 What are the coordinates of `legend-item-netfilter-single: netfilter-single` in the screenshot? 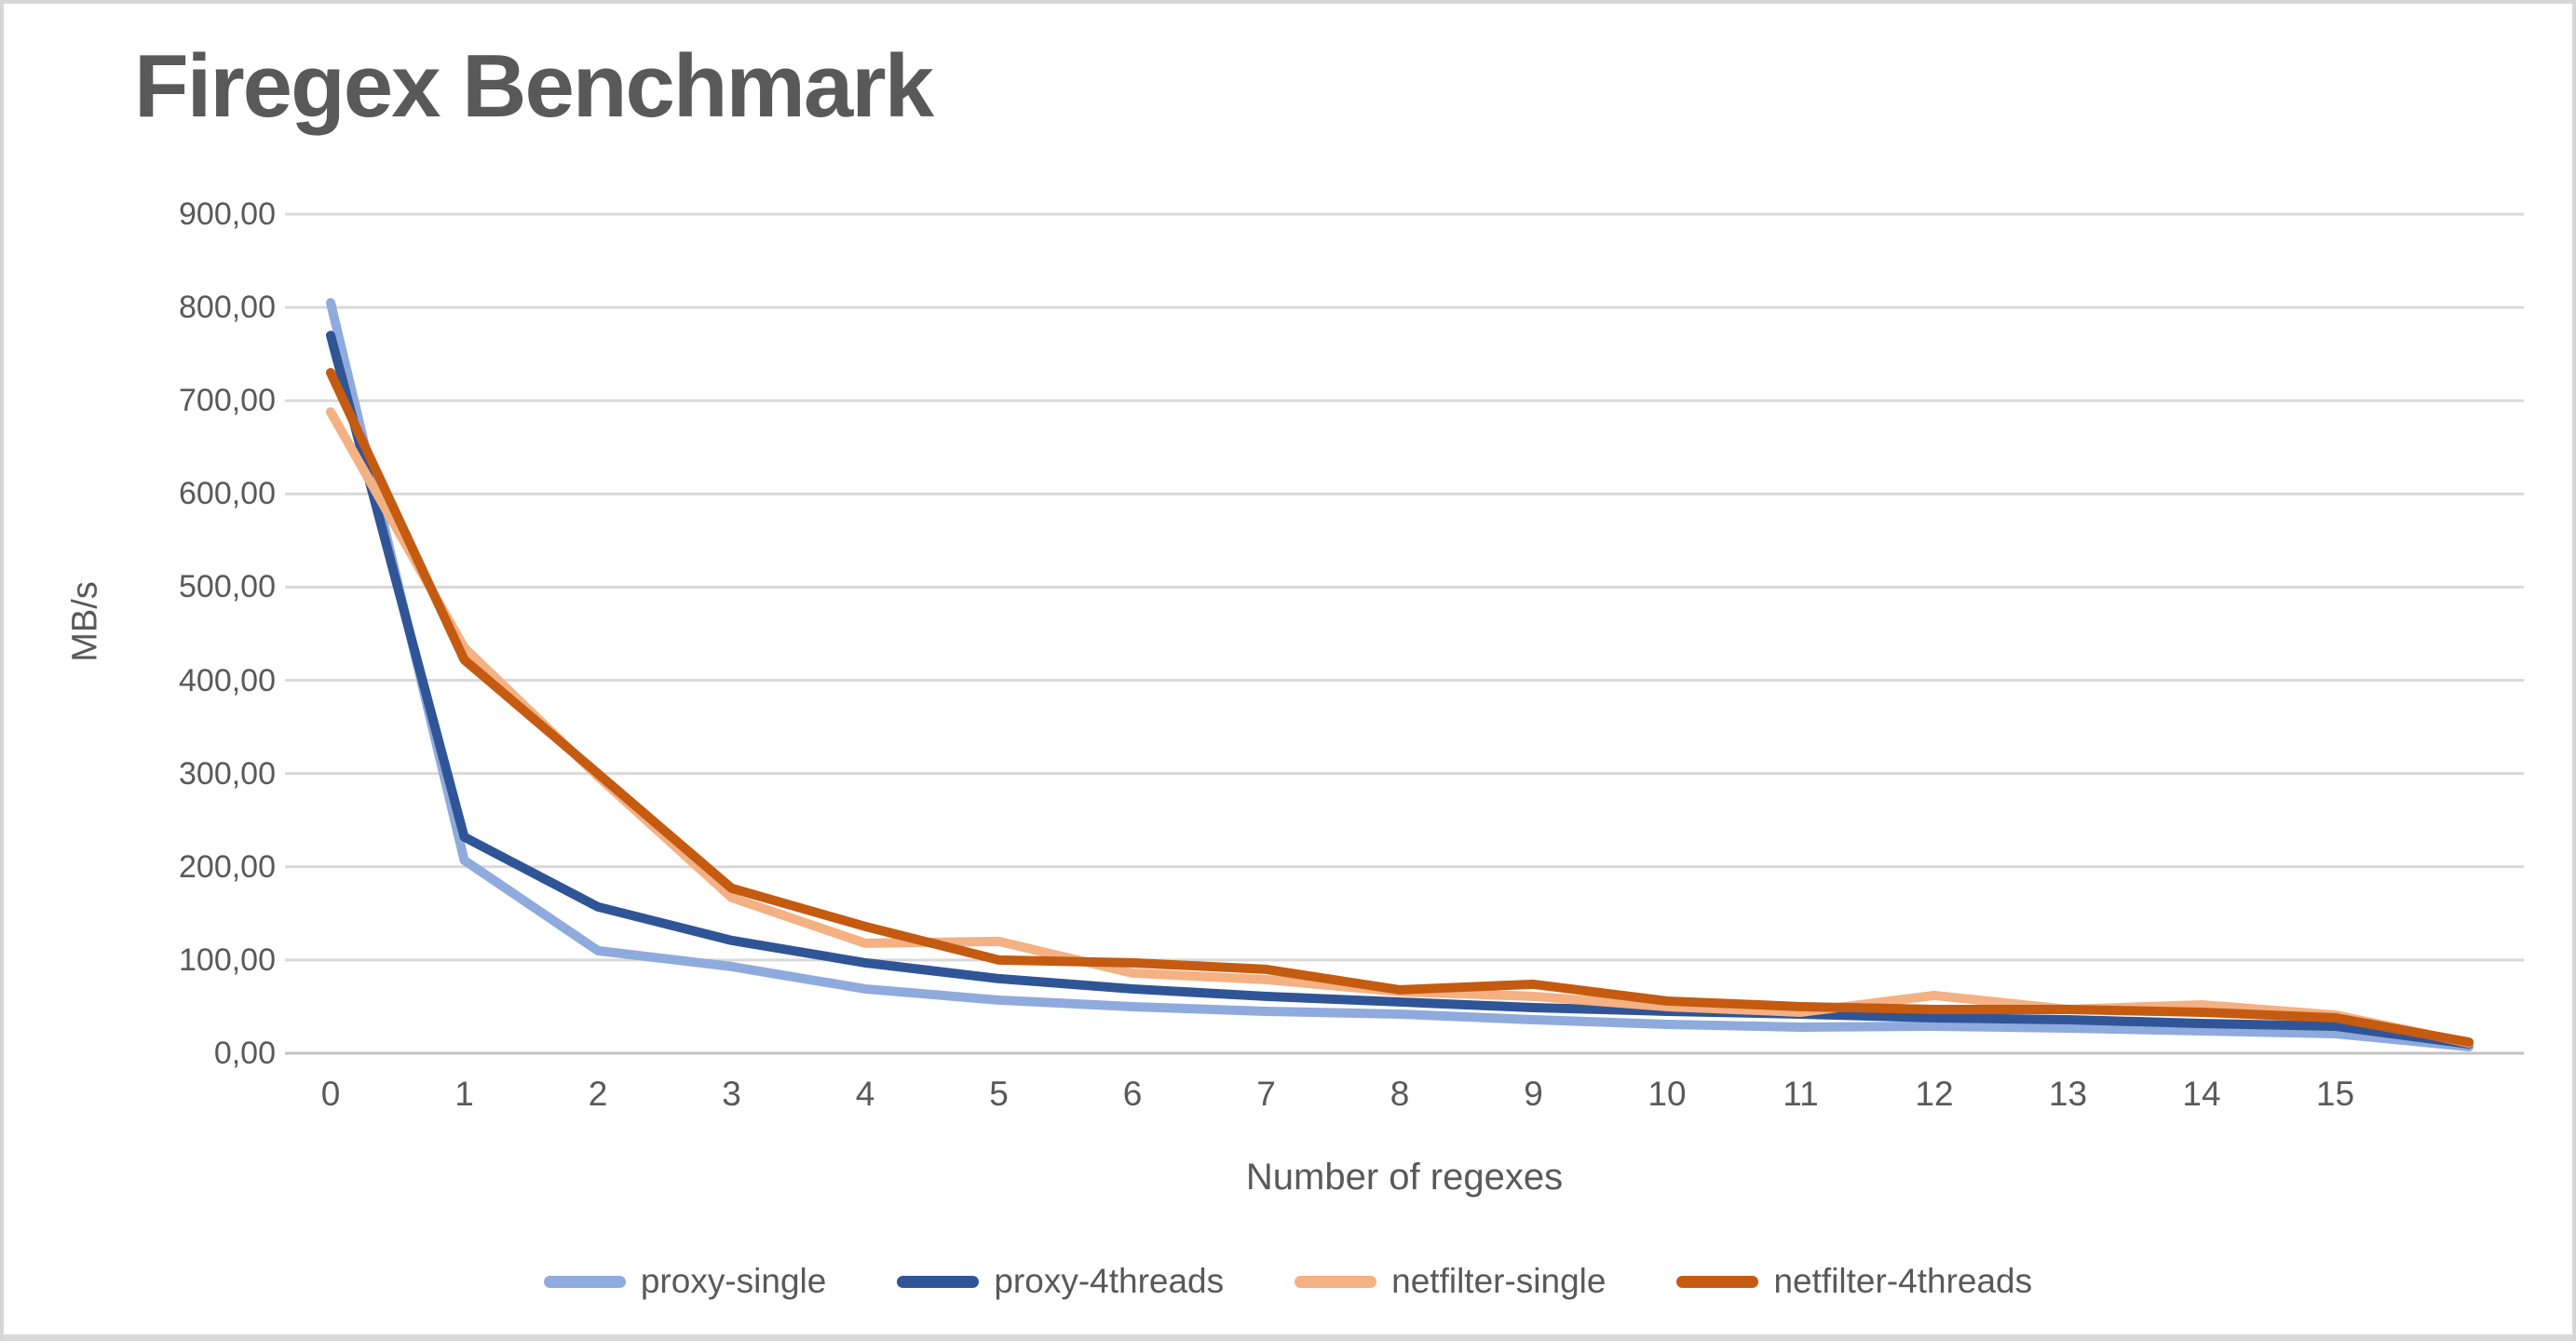 It's located at (1450, 1281).